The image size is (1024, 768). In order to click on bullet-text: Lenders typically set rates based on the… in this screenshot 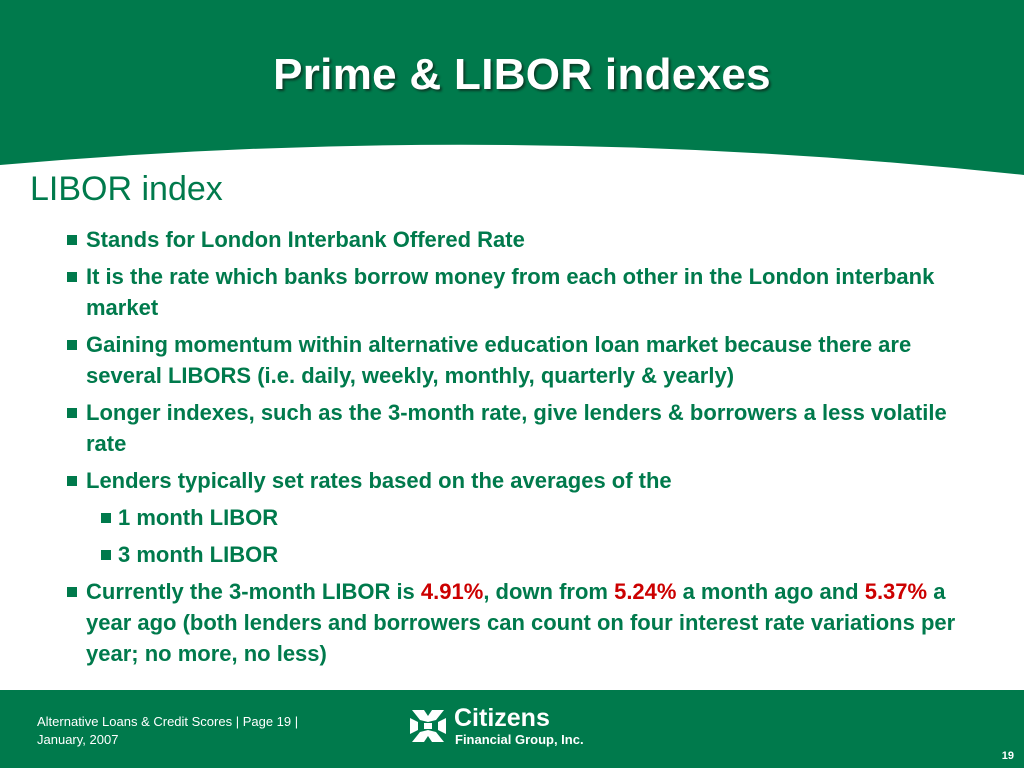, I will do `click(379, 480)`.